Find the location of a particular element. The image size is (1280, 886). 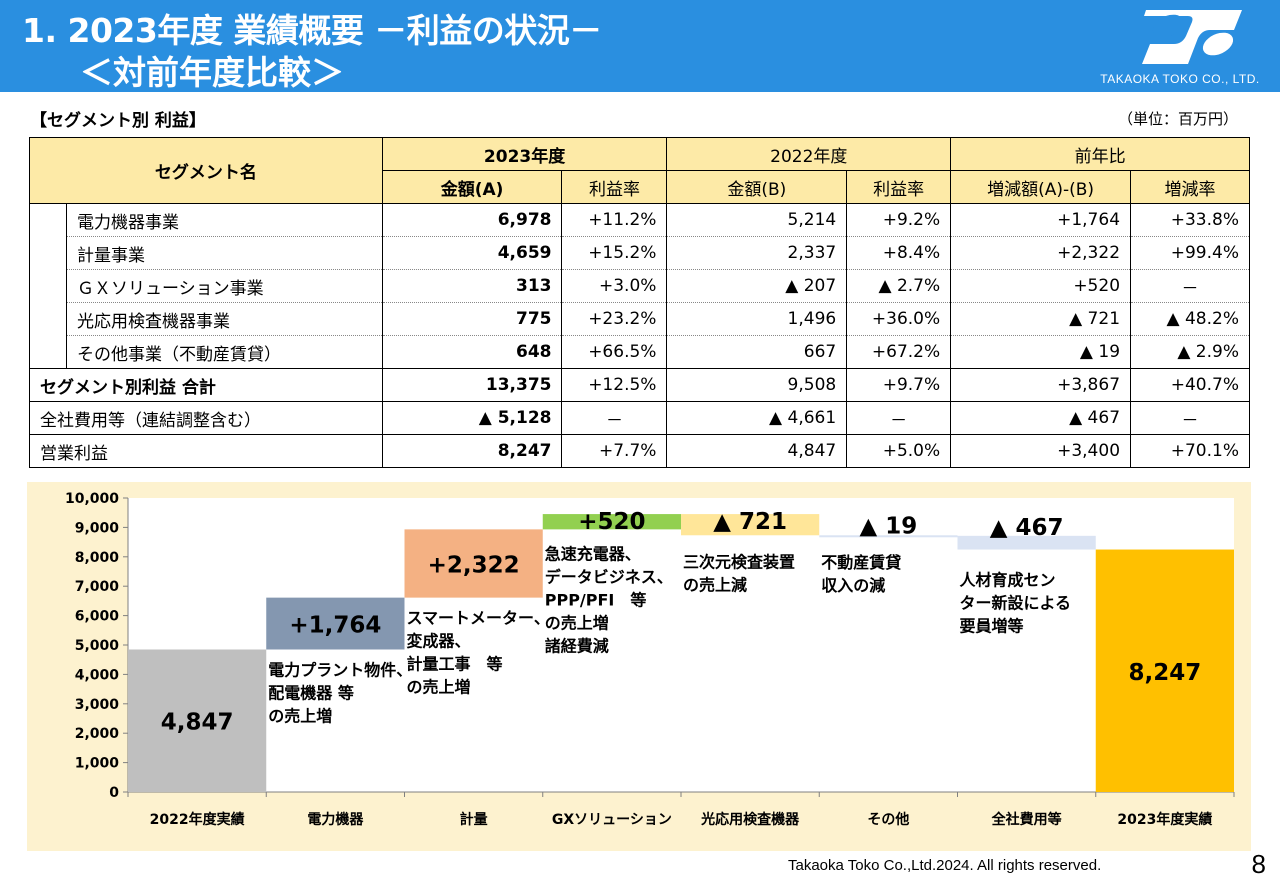

row-label: 営業利益 is located at coordinates (206, 451).